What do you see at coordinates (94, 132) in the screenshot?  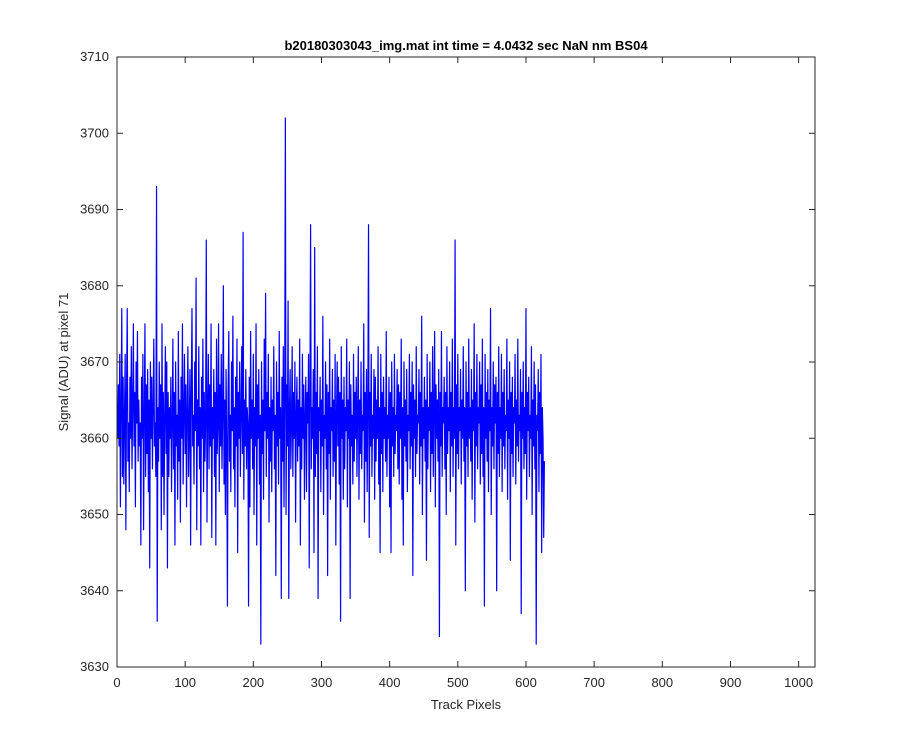 I see `y-tick-label: 3700` at bounding box center [94, 132].